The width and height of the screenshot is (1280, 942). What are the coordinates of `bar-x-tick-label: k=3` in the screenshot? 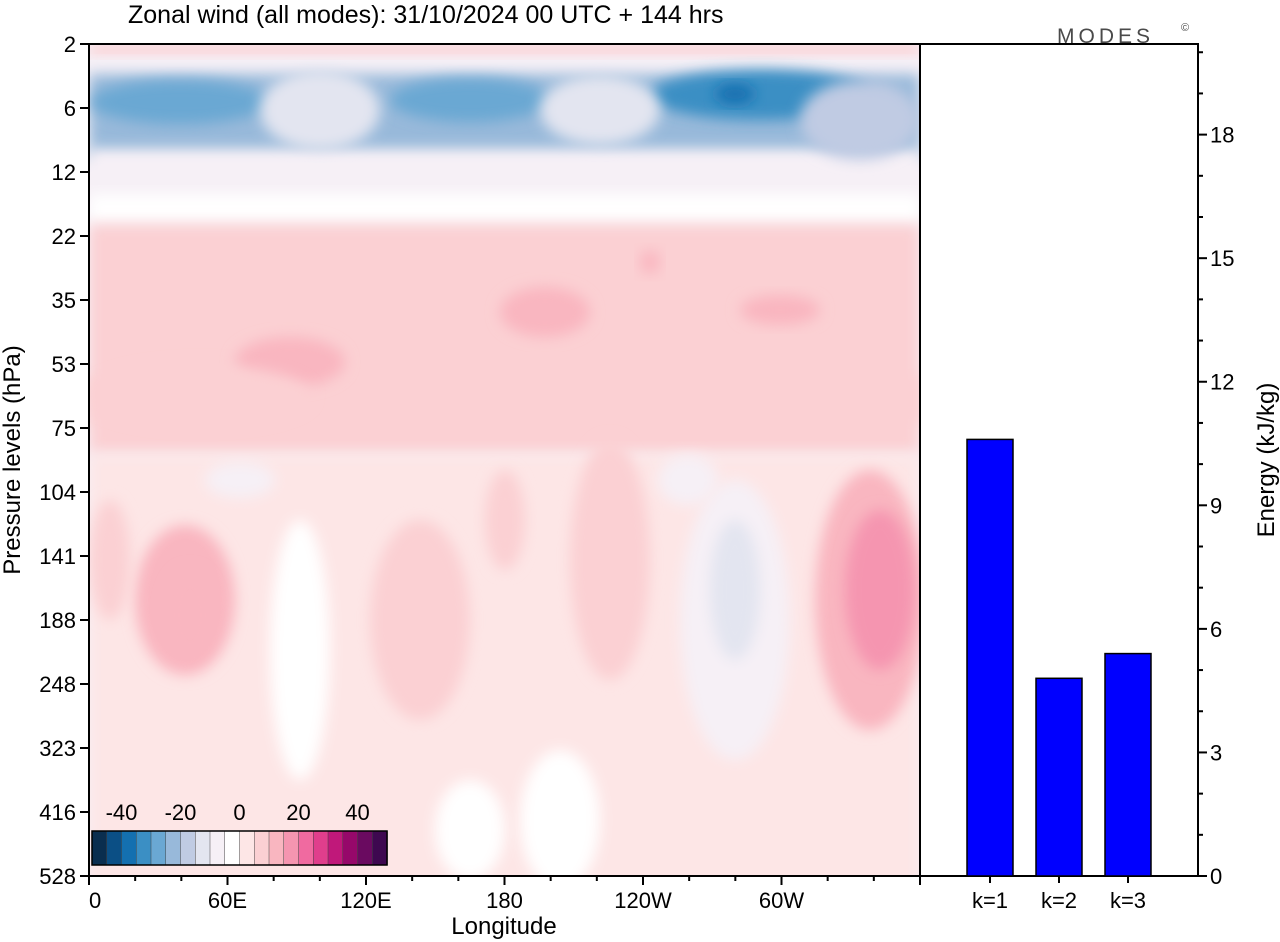 It's located at (1128, 900).